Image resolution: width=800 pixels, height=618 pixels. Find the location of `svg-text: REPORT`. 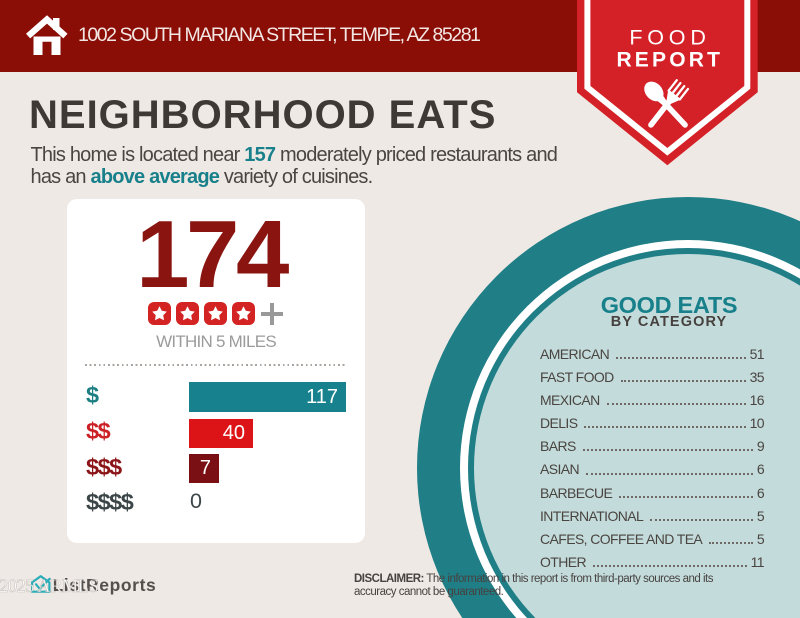

svg-text: REPORT is located at coordinates (669, 60).